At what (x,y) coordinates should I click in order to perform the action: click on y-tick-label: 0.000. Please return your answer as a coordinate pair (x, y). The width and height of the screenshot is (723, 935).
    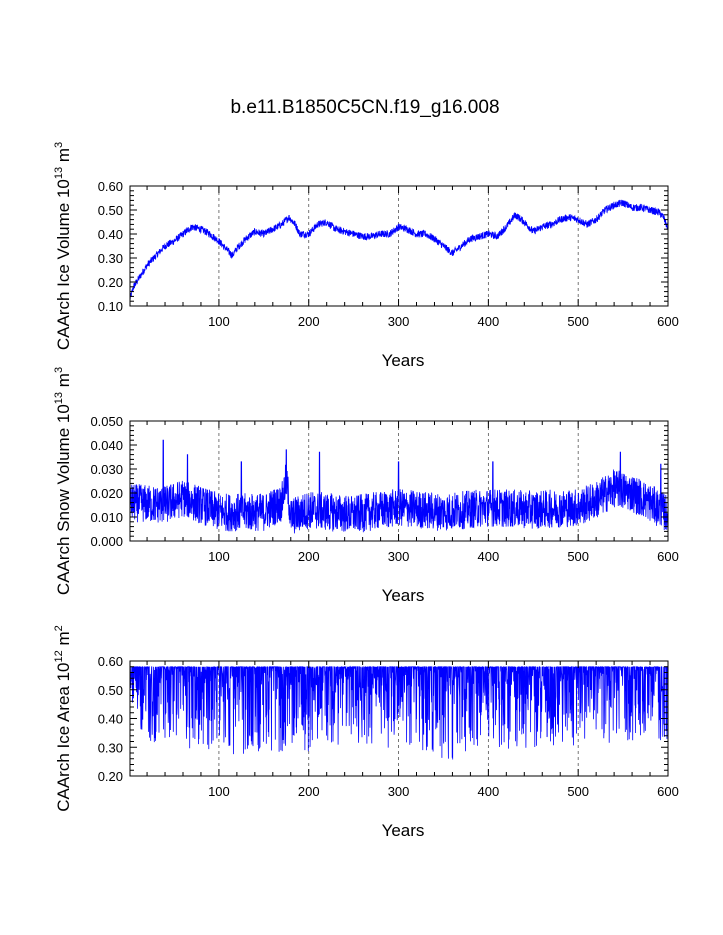
    Looking at the image, I should click on (106, 541).